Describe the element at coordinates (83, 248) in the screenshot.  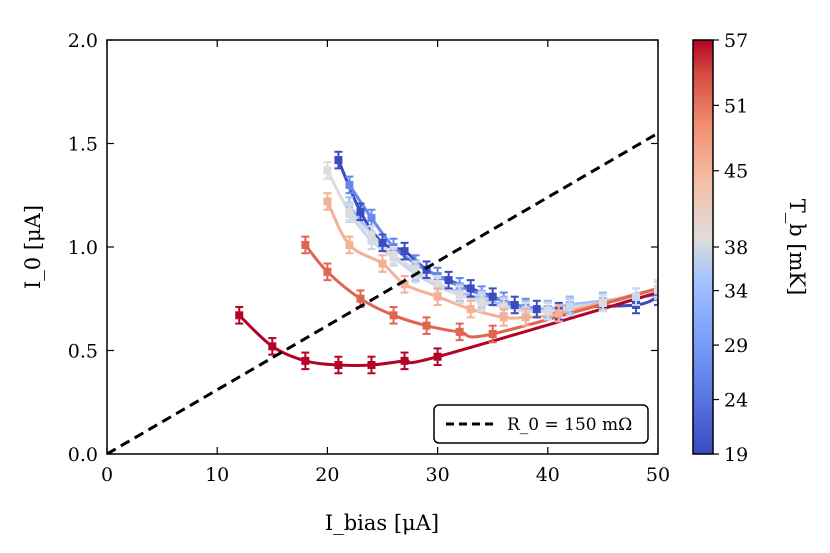
I see `y-tick-label: 1.0` at that location.